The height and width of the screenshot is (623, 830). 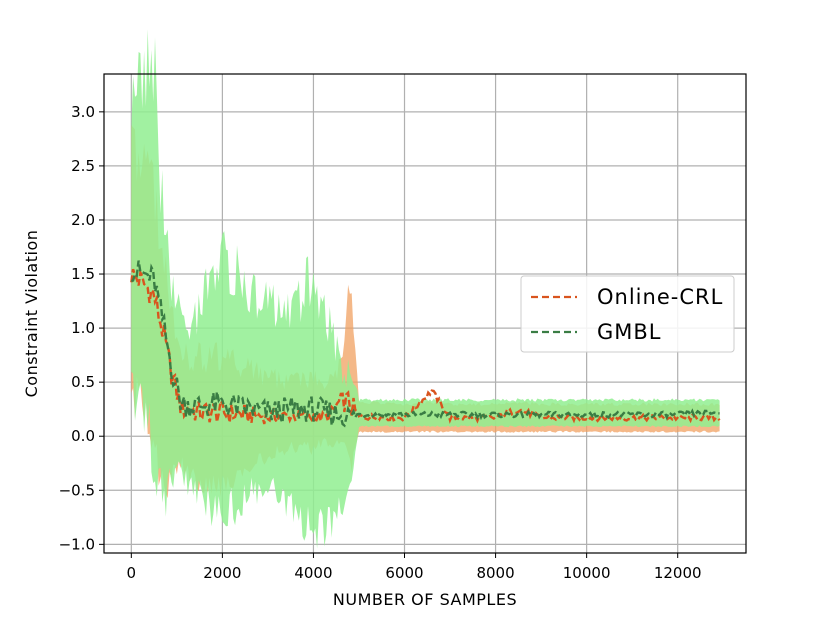 What do you see at coordinates (629, 332) in the screenshot?
I see `legend-label-gmbl: GMBL` at bounding box center [629, 332].